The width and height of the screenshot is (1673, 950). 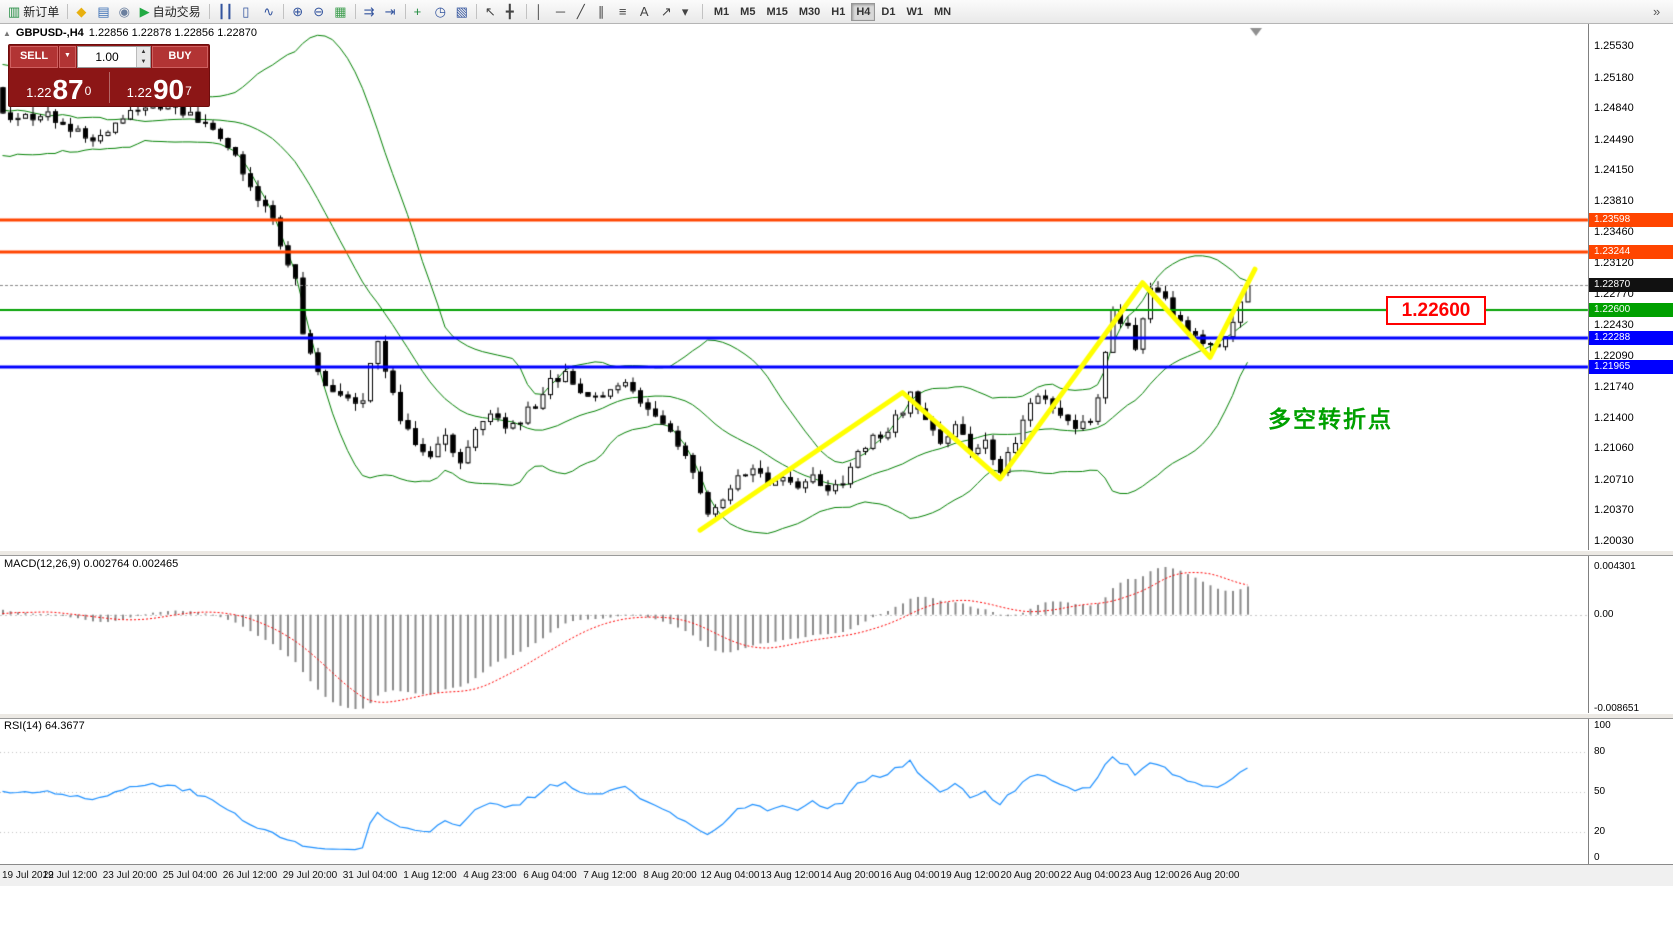 What do you see at coordinates (1631, 219) in the screenshot?
I see `price-axis-tag: 1.23598` at bounding box center [1631, 219].